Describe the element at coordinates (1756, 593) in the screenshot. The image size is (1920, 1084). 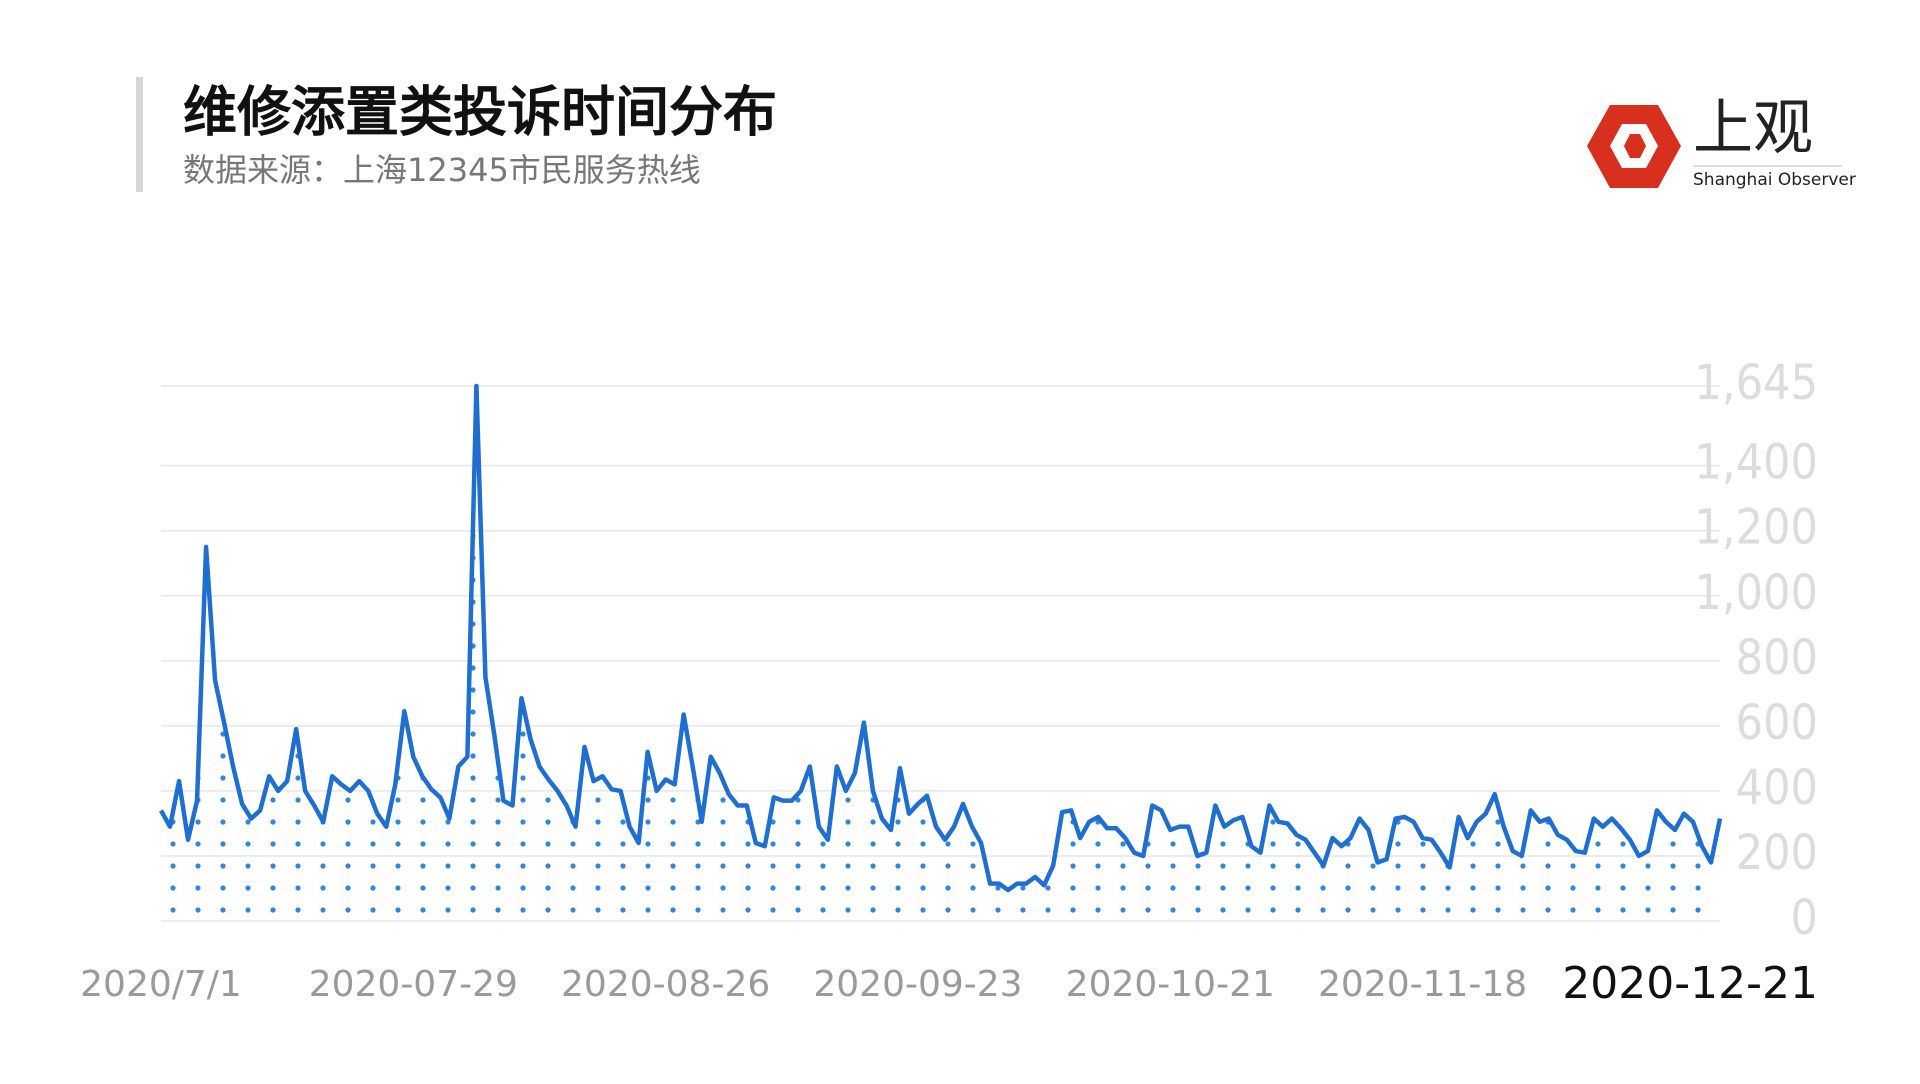
I see `y-tick-label: 1,000` at that location.